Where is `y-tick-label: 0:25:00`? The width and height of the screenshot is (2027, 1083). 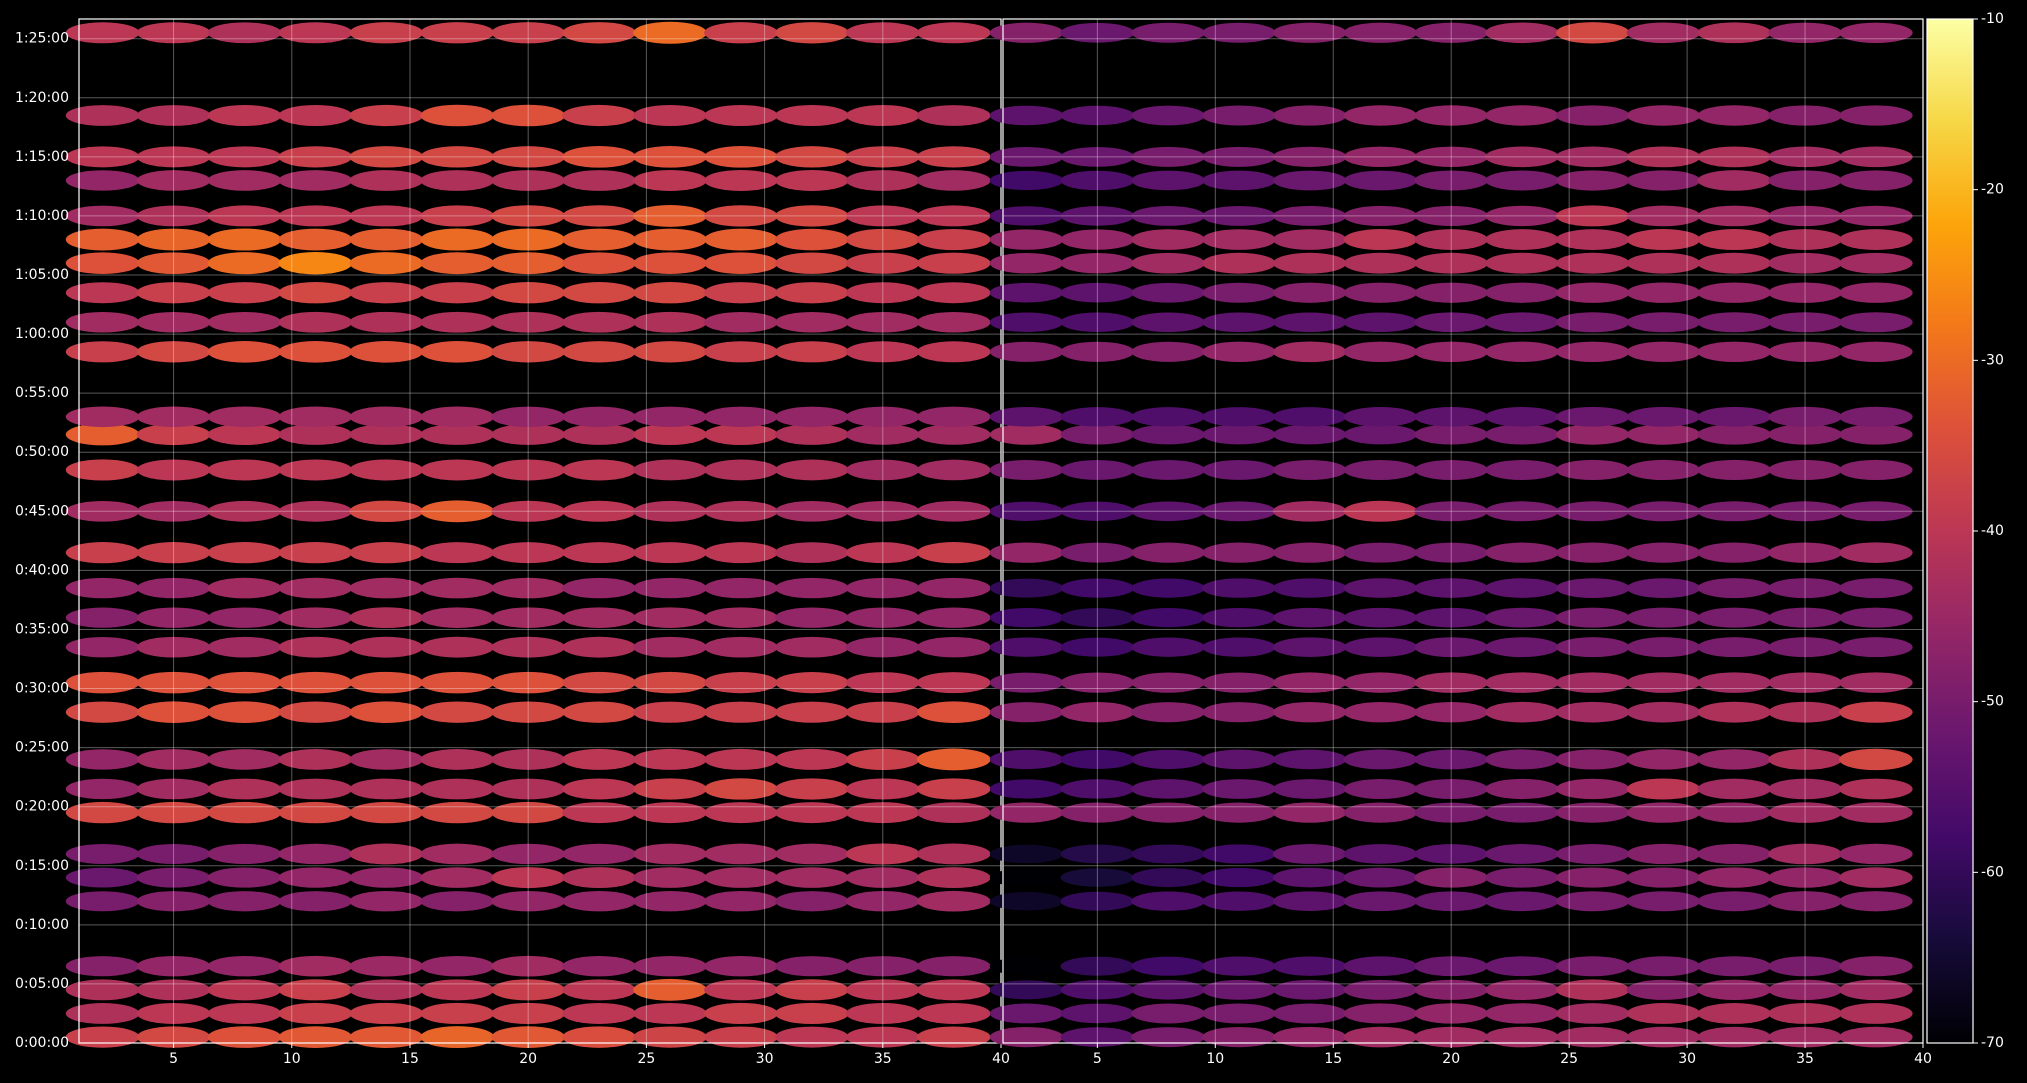 y-tick-label: 0:25:00 is located at coordinates (42, 748).